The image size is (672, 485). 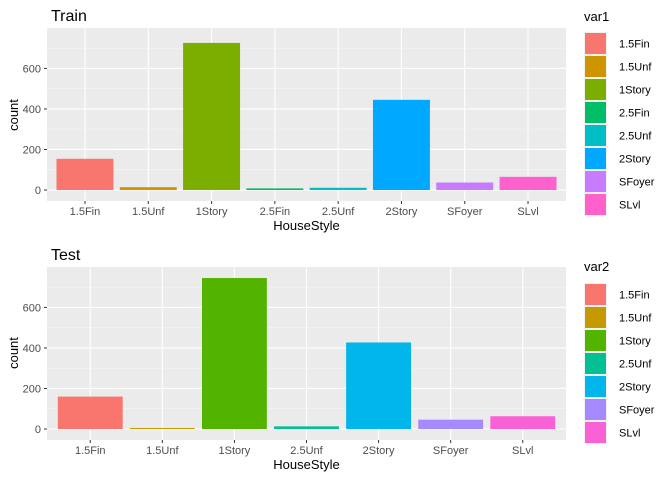 What do you see at coordinates (634, 114) in the screenshot?
I see `legend-label: 2.5Fin` at bounding box center [634, 114].